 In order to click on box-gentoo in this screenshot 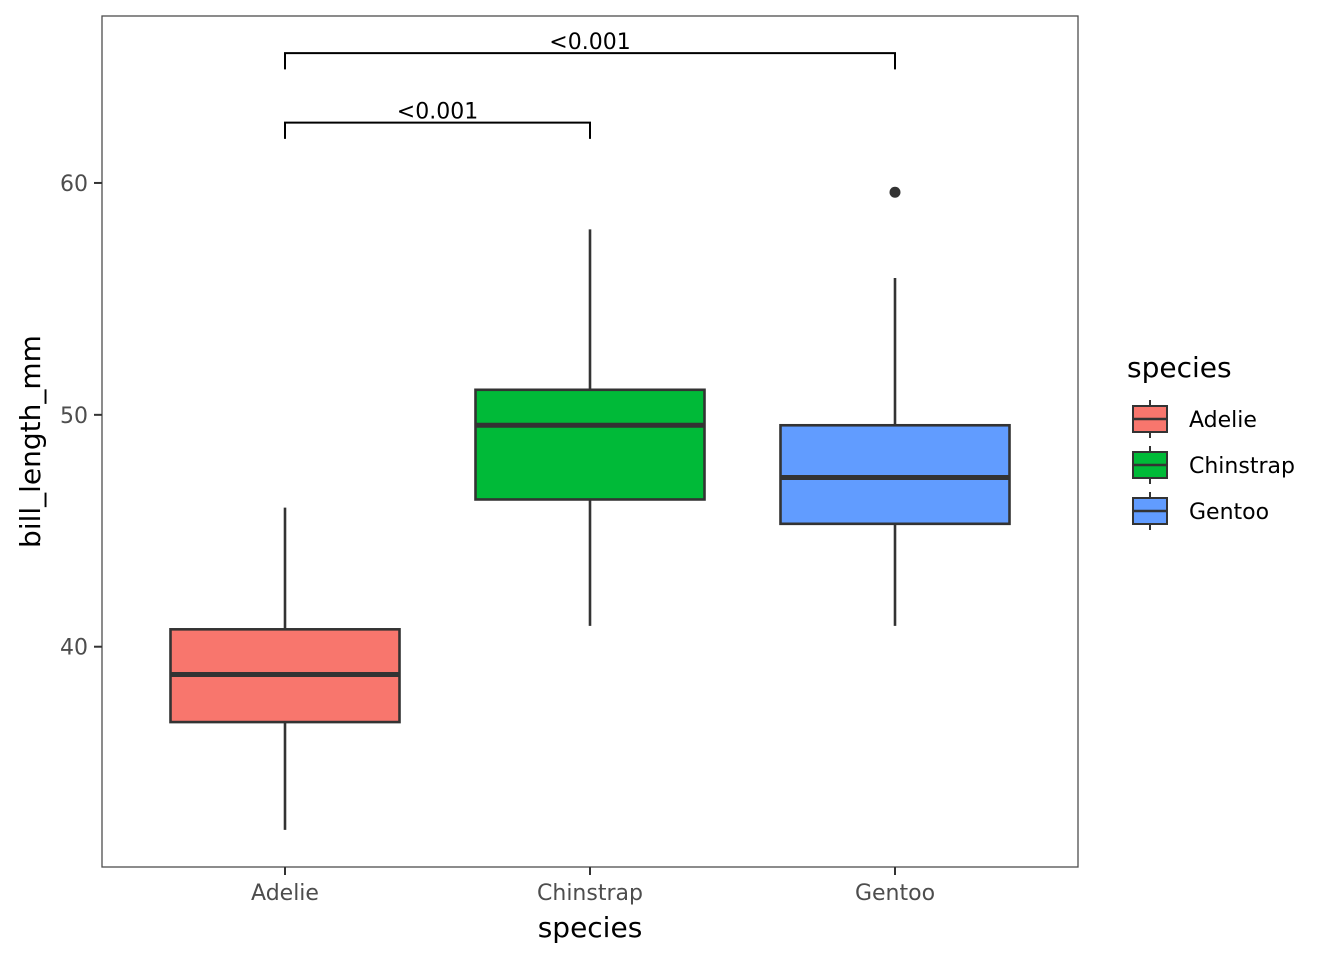, I will do `click(895, 406)`.